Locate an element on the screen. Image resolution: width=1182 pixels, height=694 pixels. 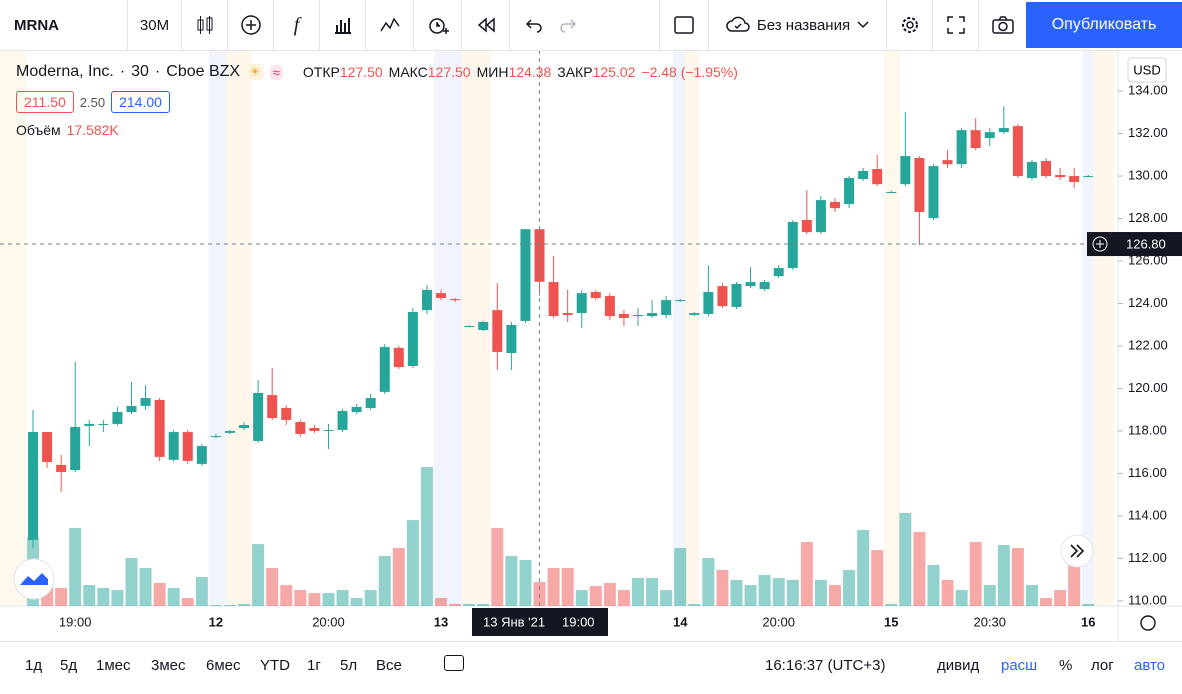
crosshair-date: 13 Янв '21 is located at coordinates (514, 621).